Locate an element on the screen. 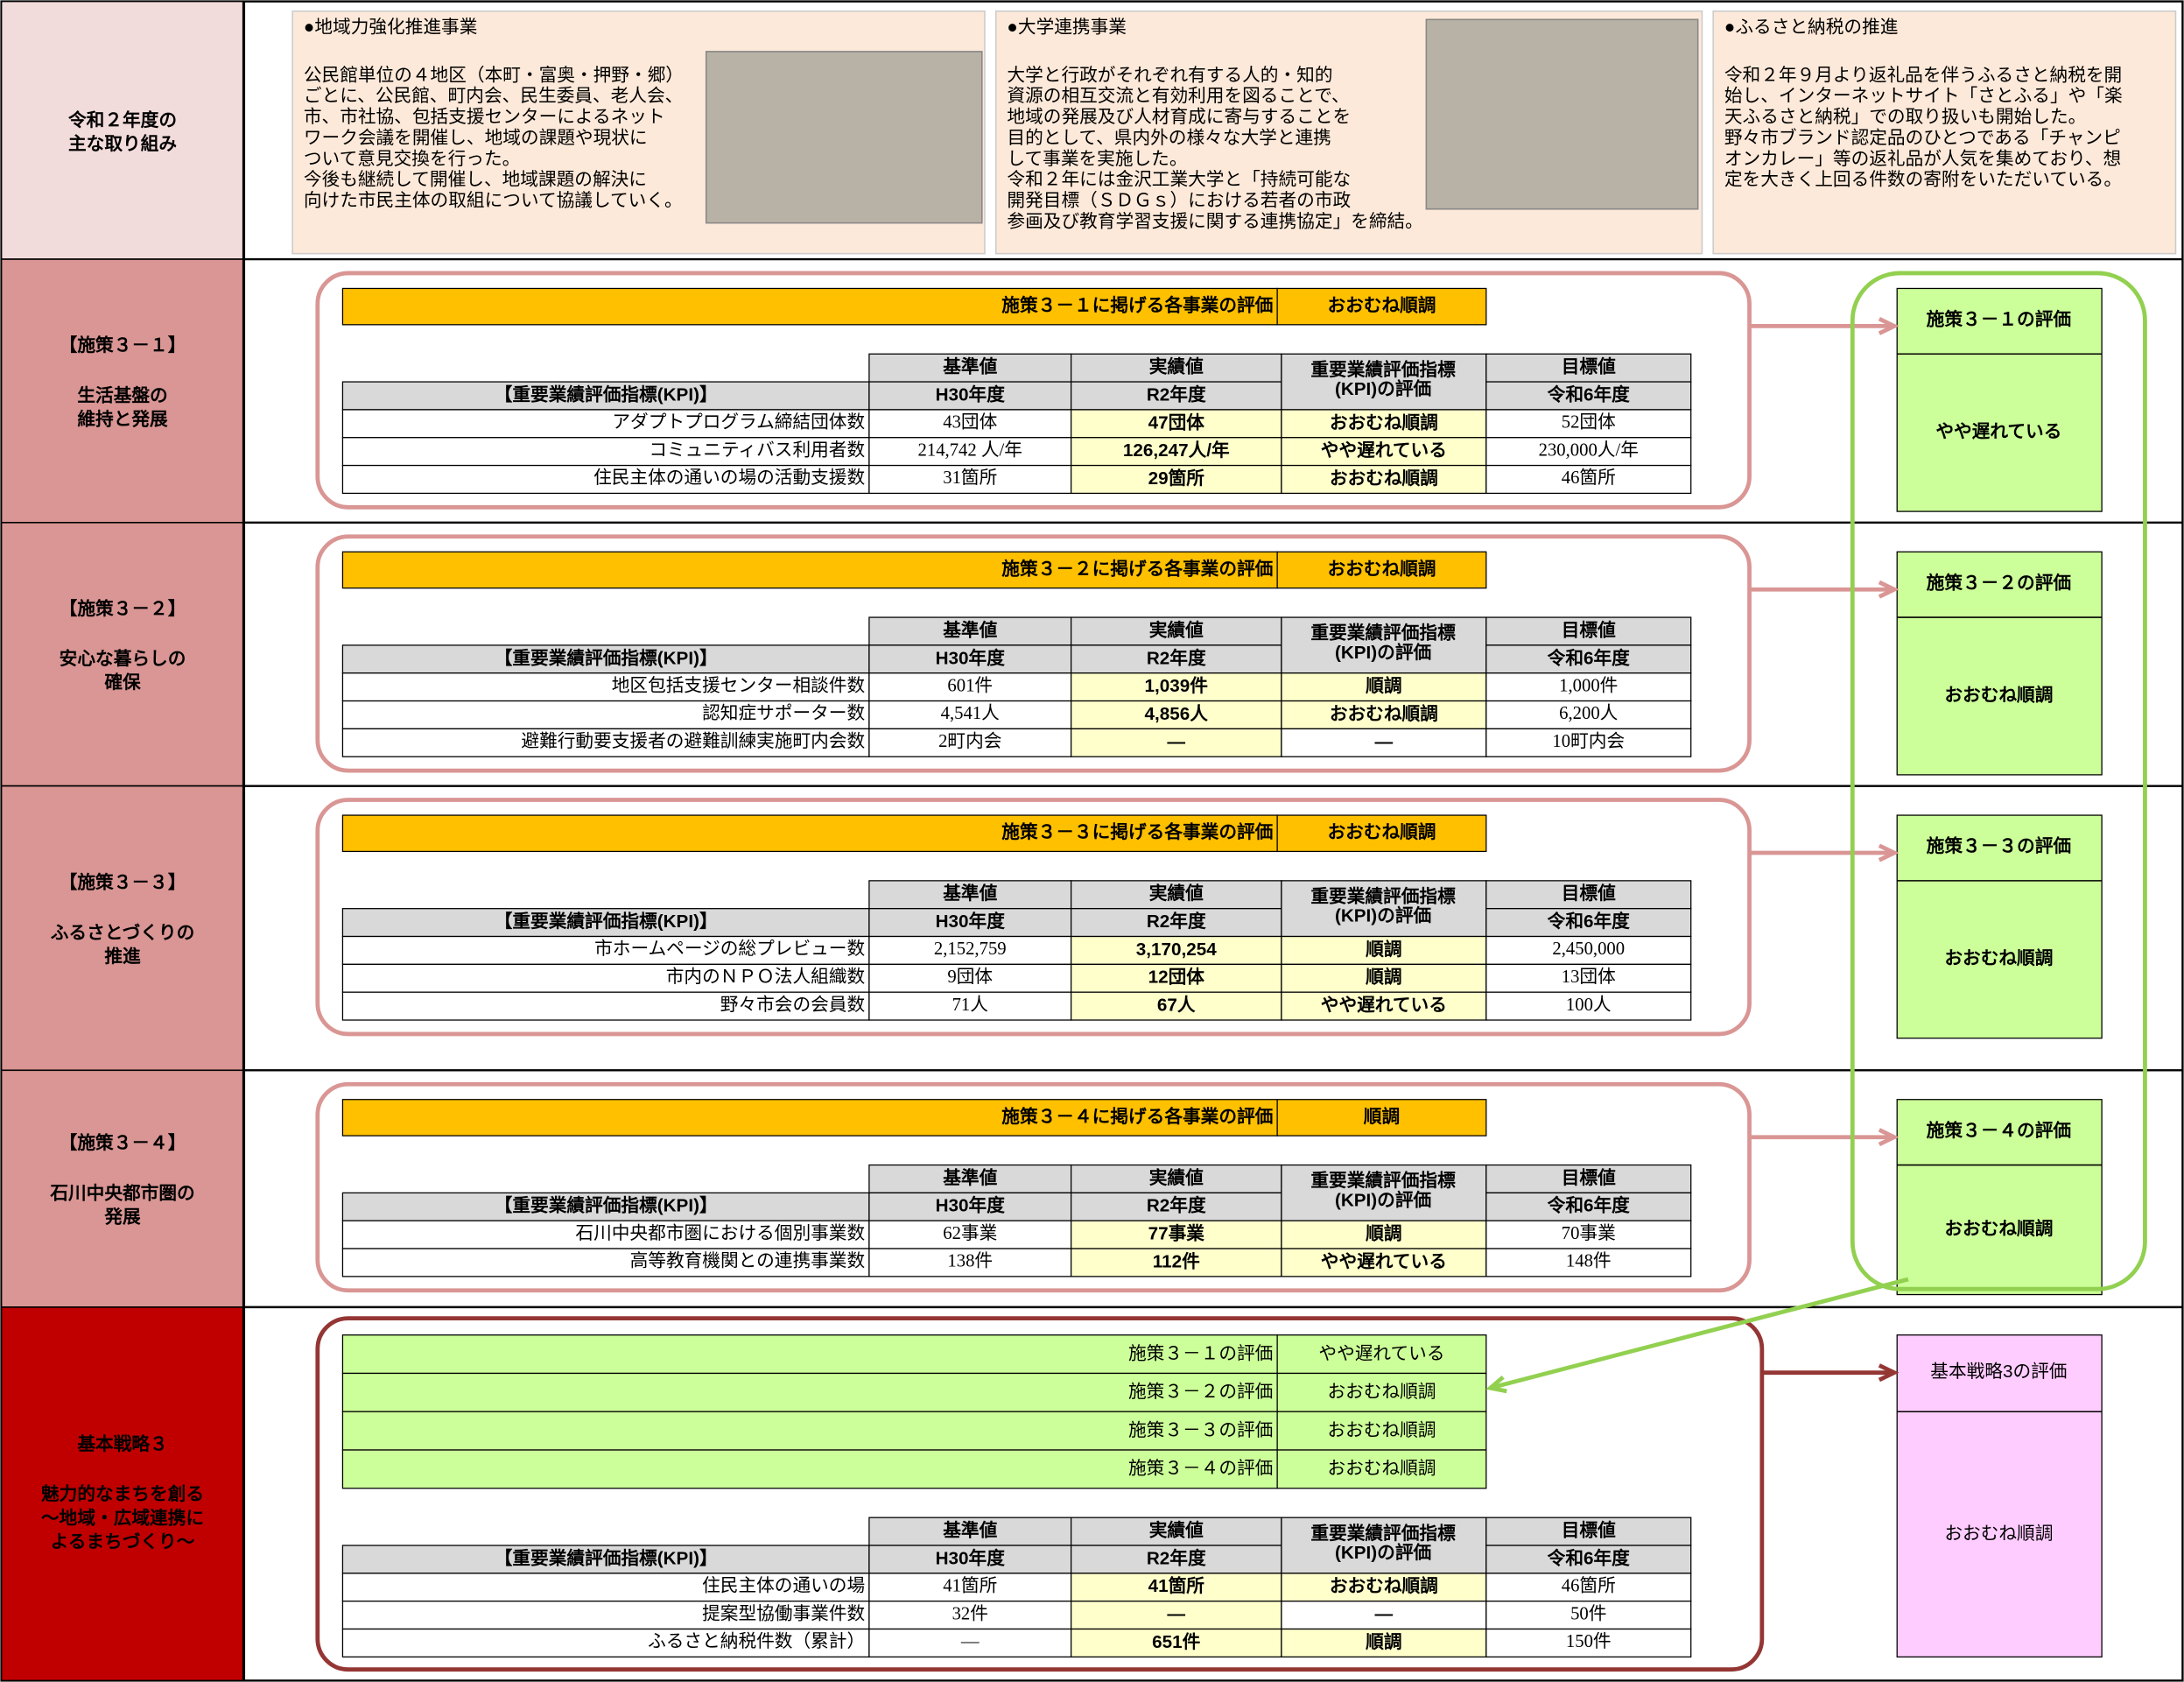 Image resolution: width=2184 pixels, height=1682 pixels. text: 令和２年度の is located at coordinates (122, 119).